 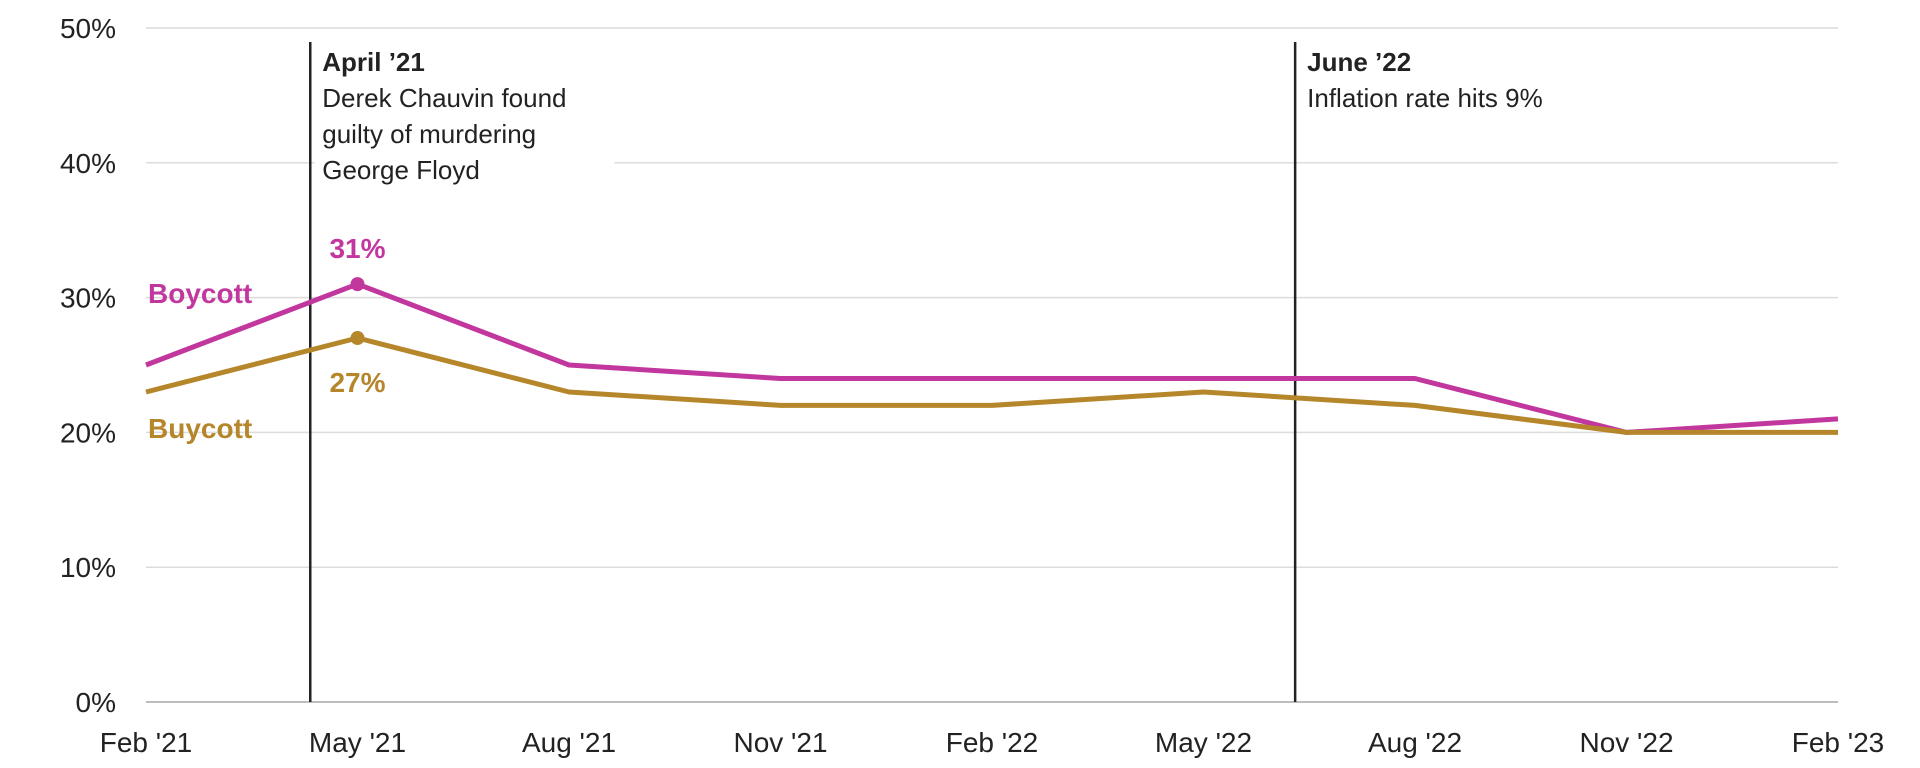 What do you see at coordinates (373, 62) in the screenshot?
I see `annotation-title: April ’21` at bounding box center [373, 62].